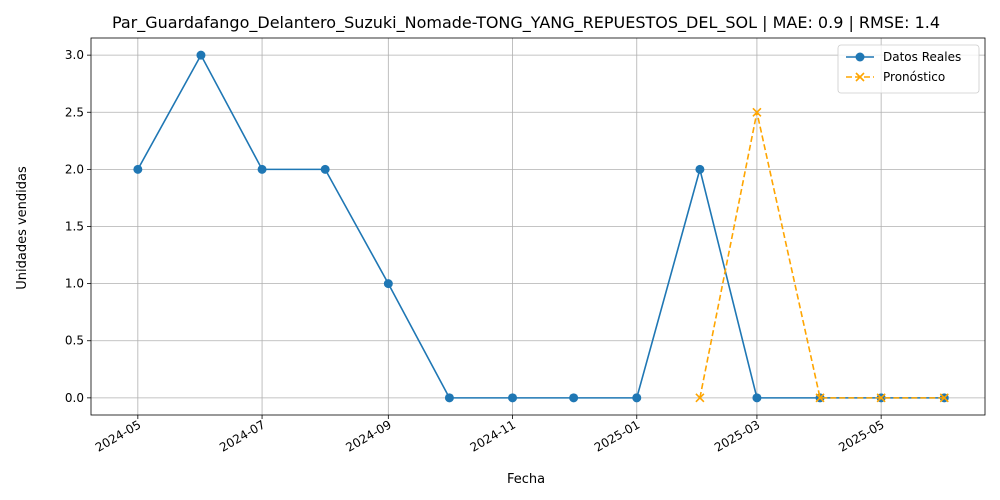  What do you see at coordinates (922, 57) in the screenshot?
I see `legend-label: Datos Reales` at bounding box center [922, 57].